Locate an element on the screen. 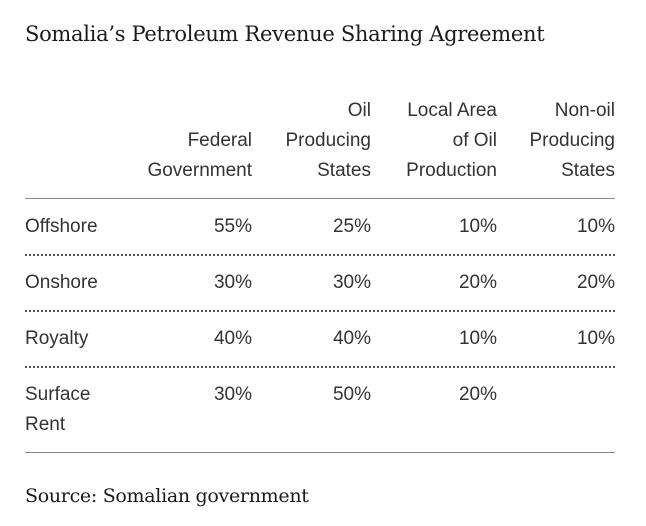 The width and height of the screenshot is (646, 526). column-header-line: Federal is located at coordinates (219, 140).